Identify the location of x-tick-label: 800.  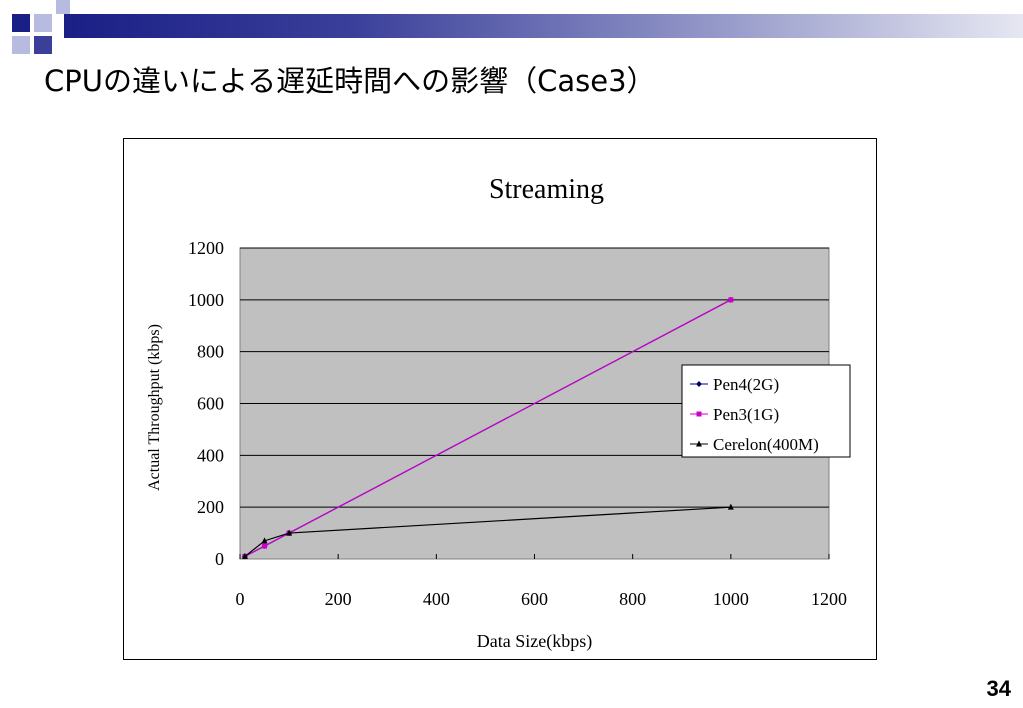
(632, 599).